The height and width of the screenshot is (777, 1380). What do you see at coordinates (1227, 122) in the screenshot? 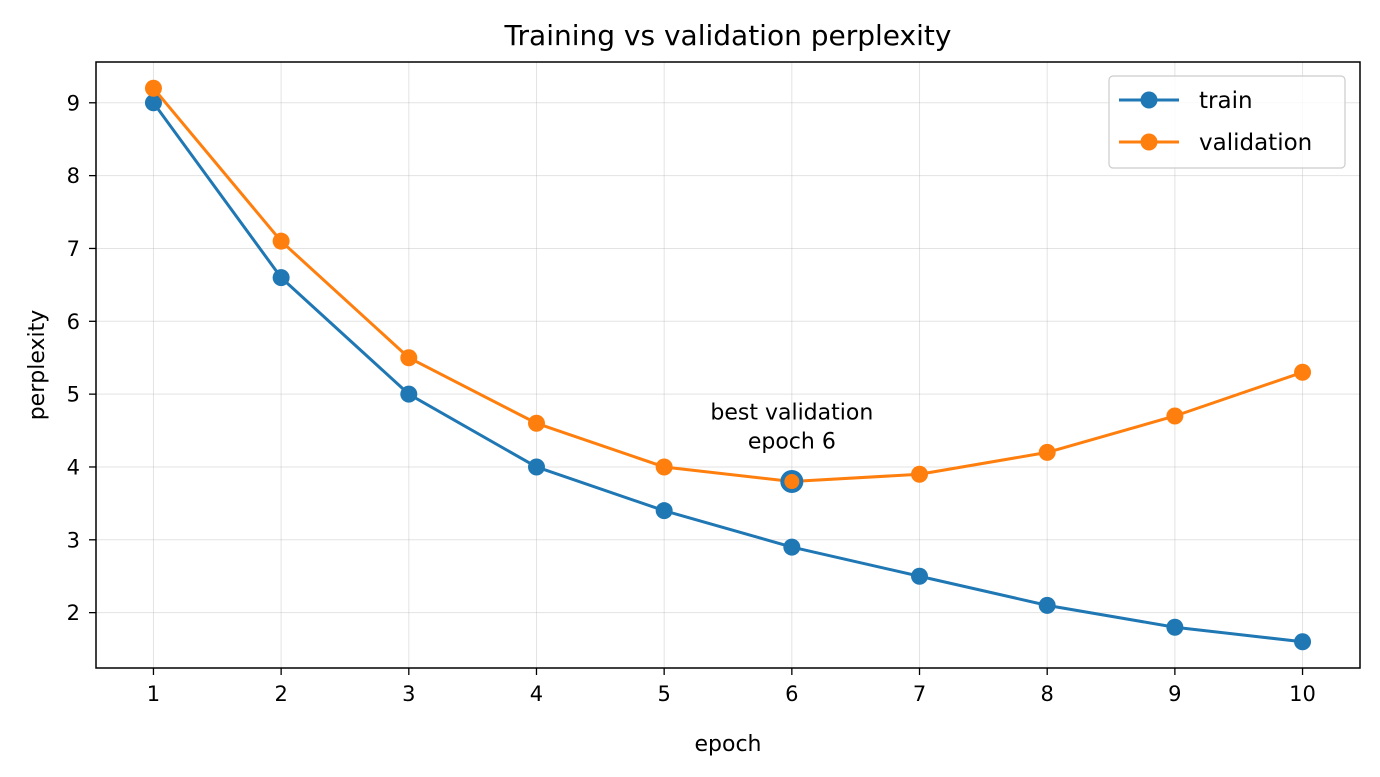
I see `legend: train validation` at bounding box center [1227, 122].